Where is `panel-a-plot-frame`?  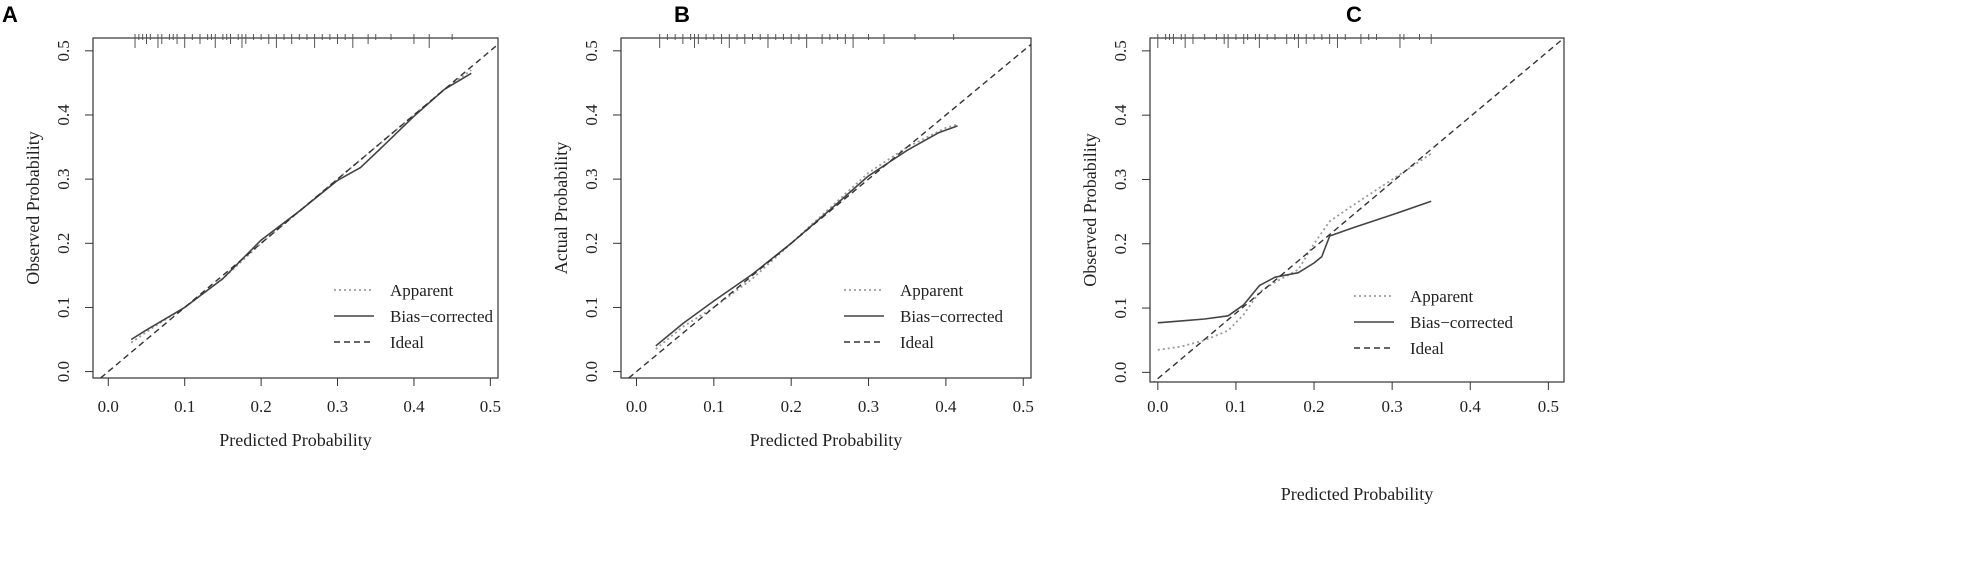
panel-a-plot-frame is located at coordinates (295, 208).